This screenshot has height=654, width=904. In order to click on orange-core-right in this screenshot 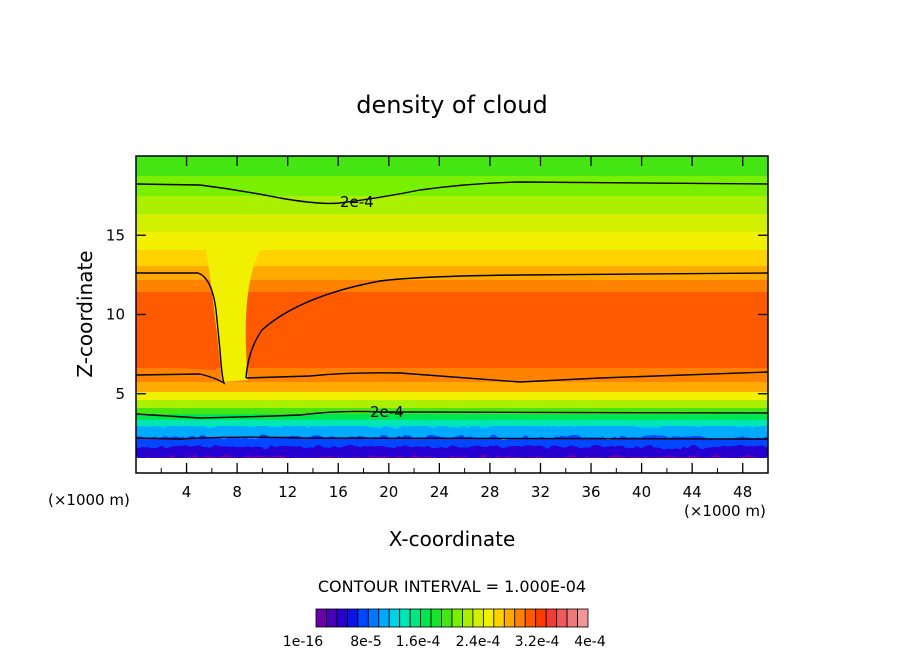, I will do `click(515, 330)`.